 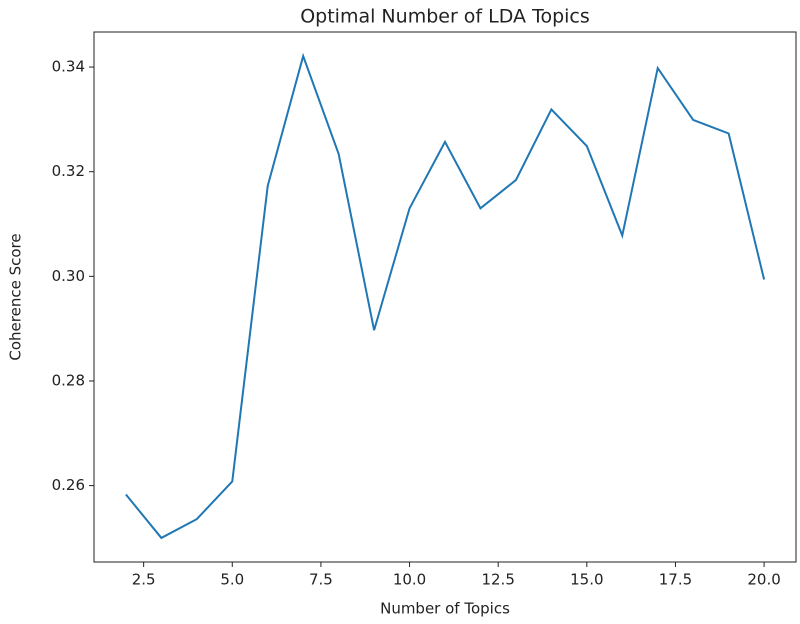 I want to click on y-axis-label: Coherence Score, so click(x=16, y=296).